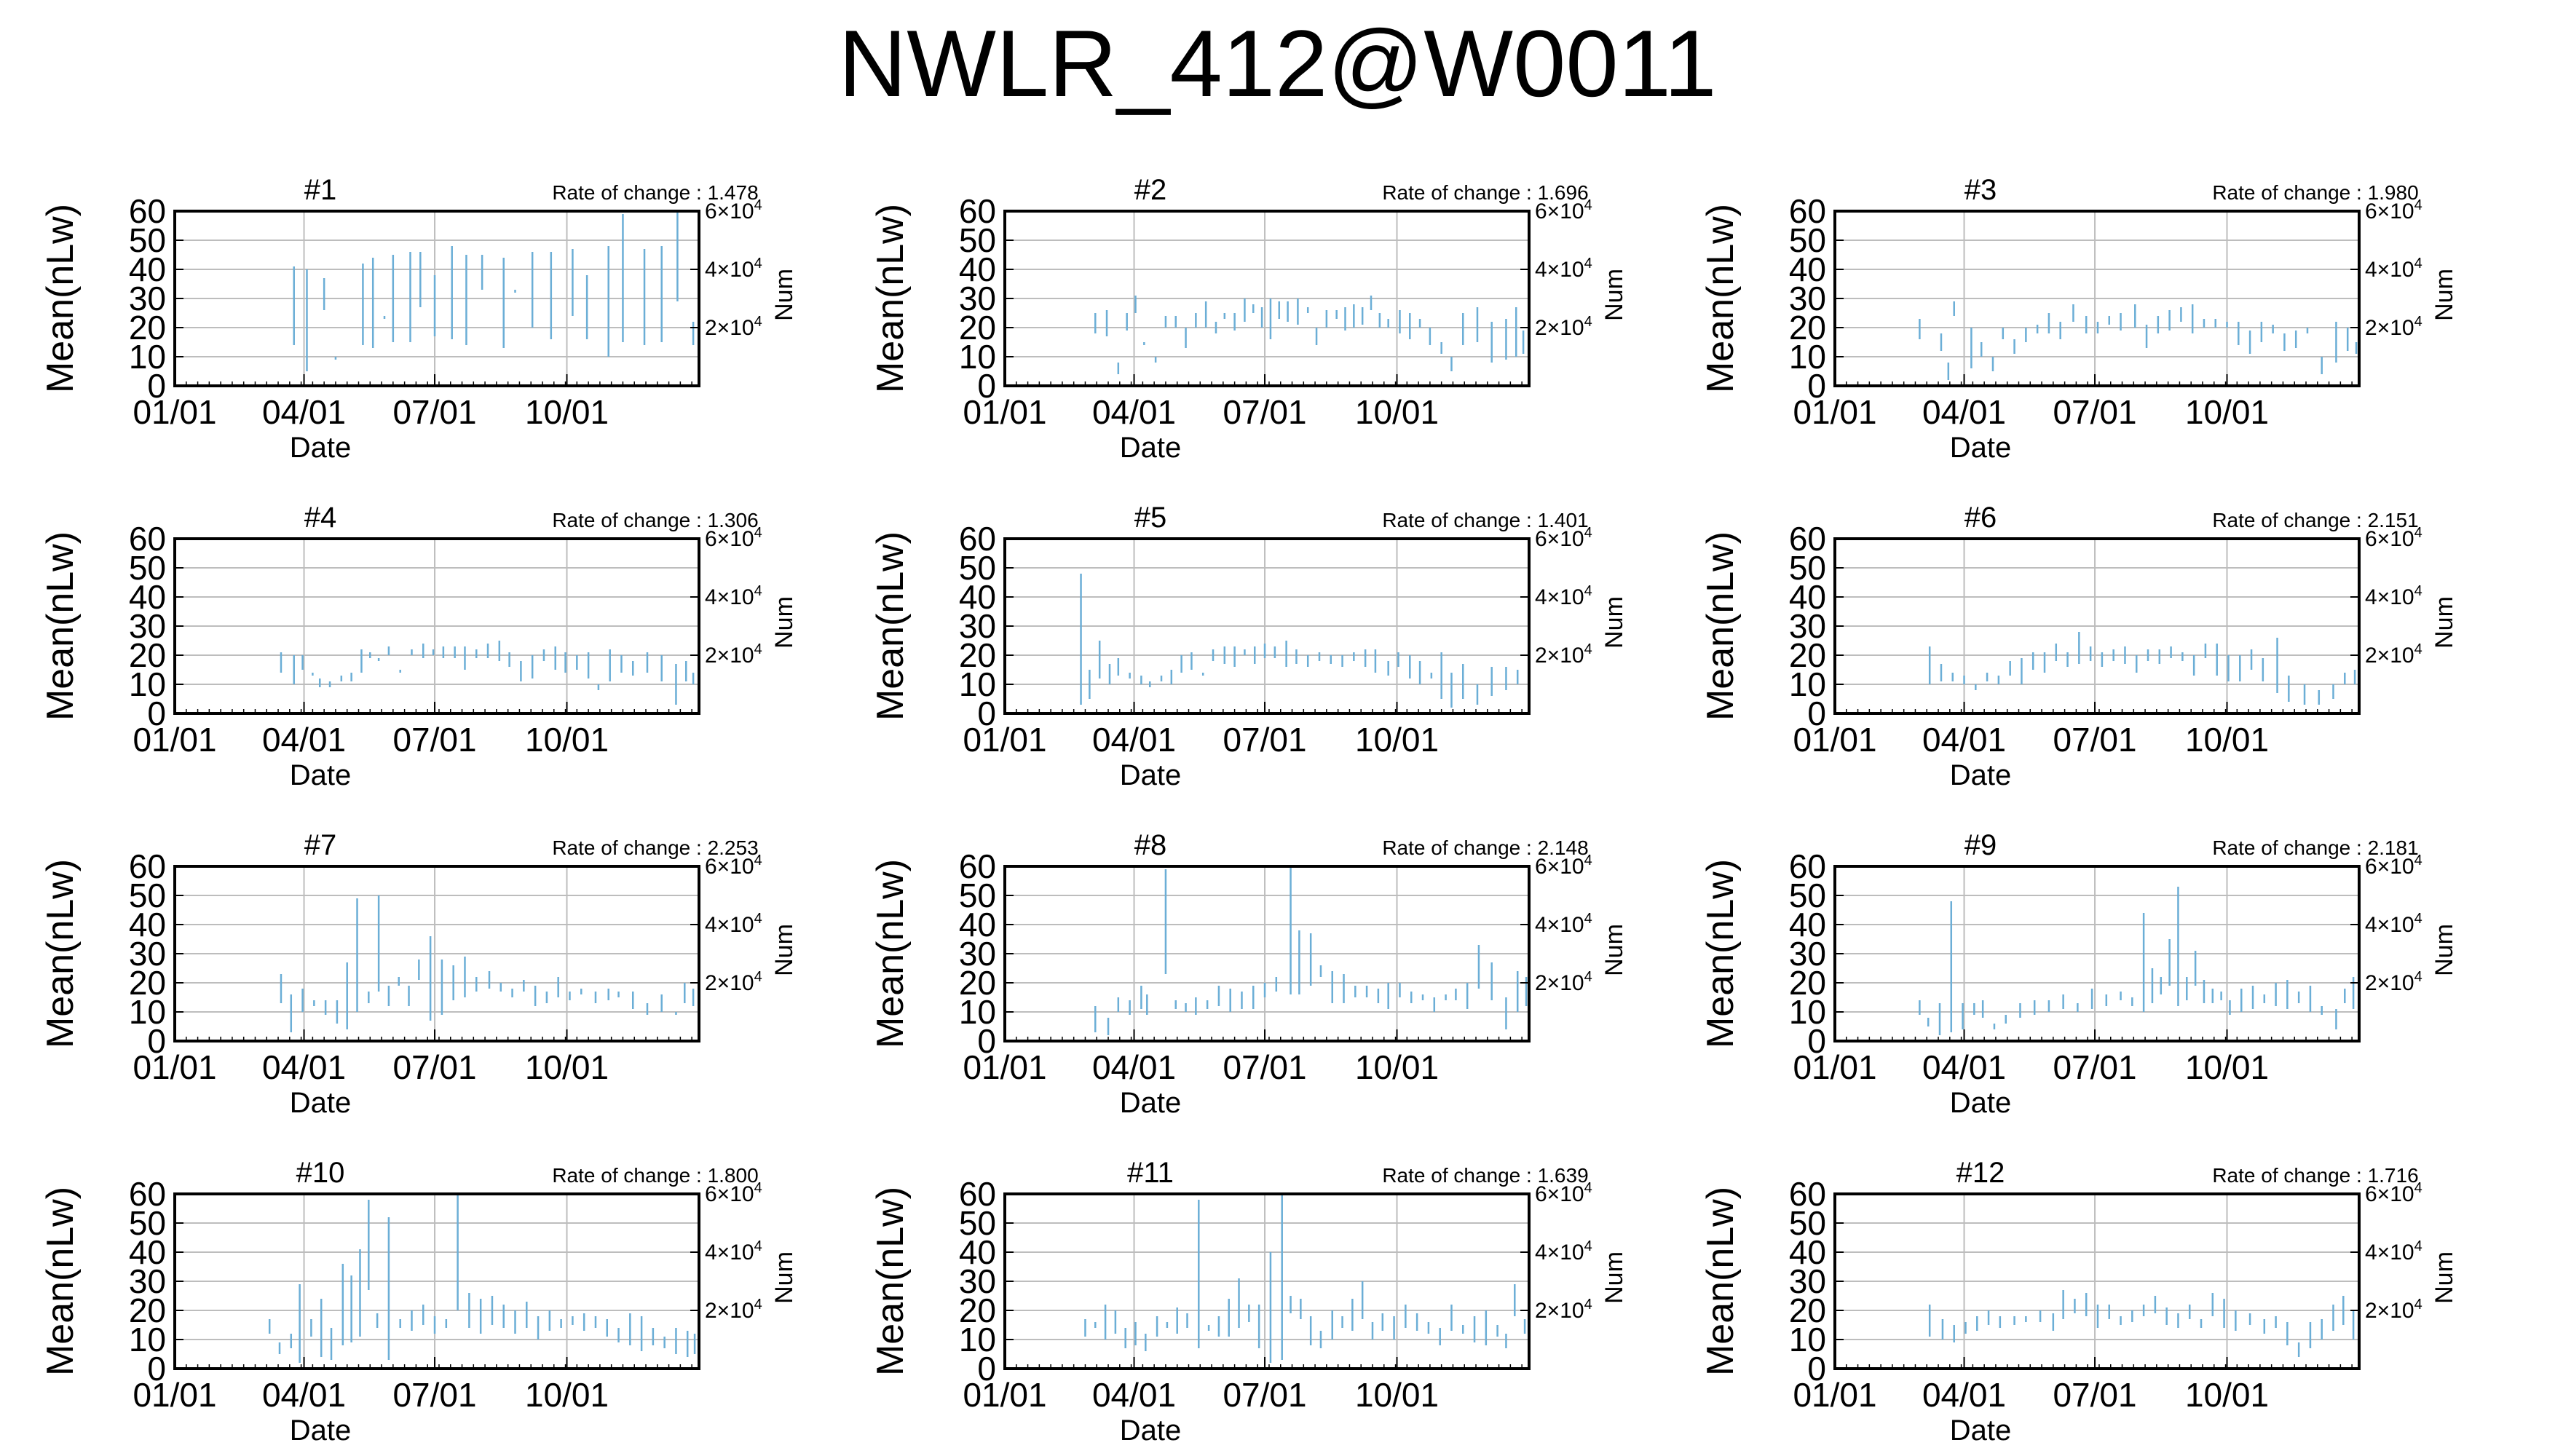 The width and height of the screenshot is (2555, 1456). I want to click on rate-of-change: Rate of change : 1.716, so click(2315, 1175).